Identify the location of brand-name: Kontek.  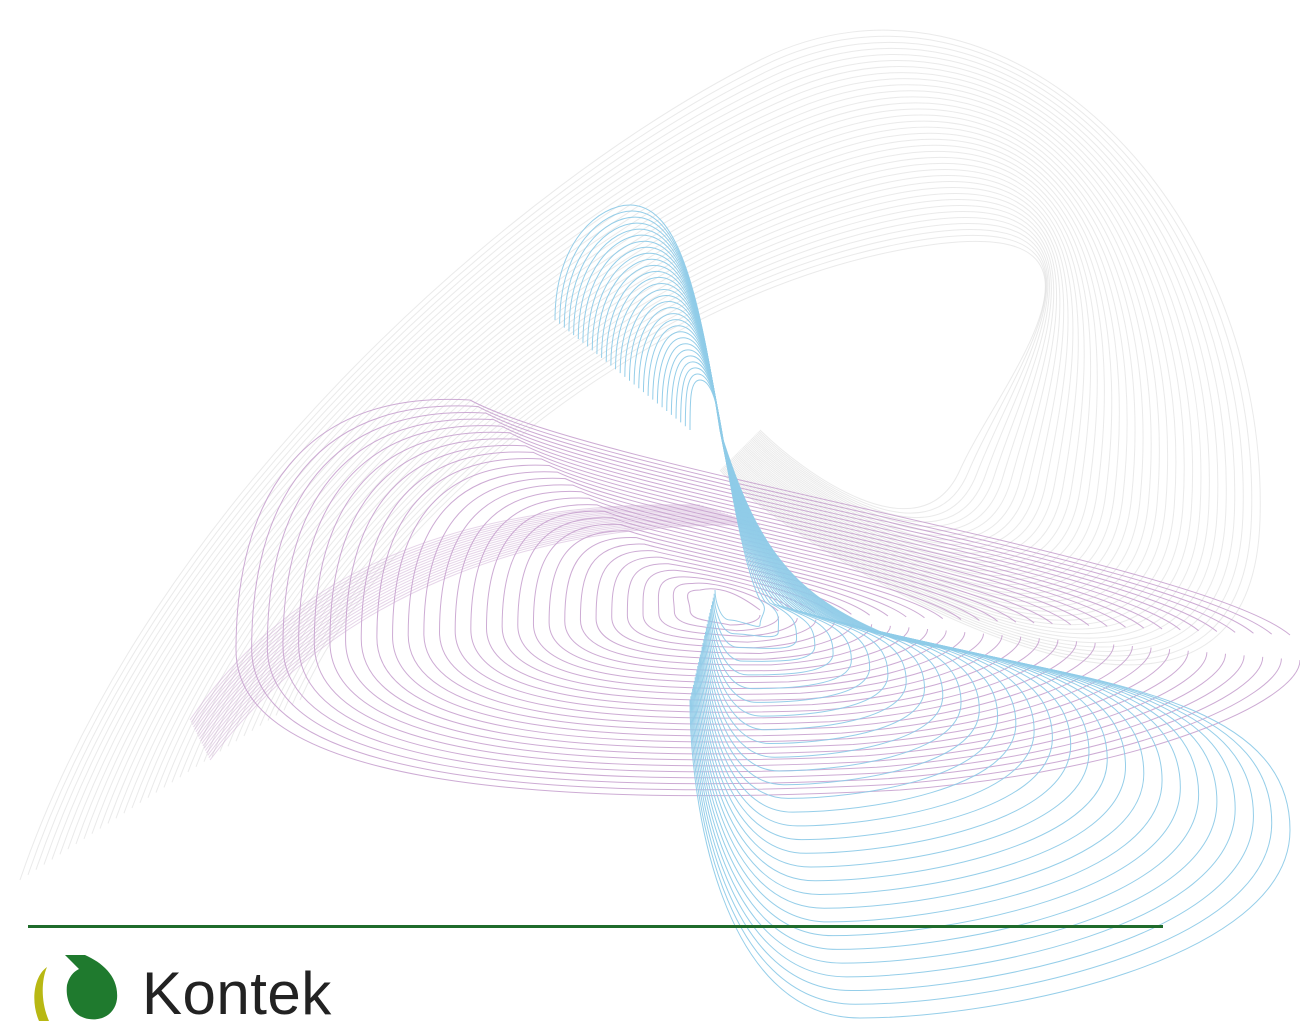
(237, 990).